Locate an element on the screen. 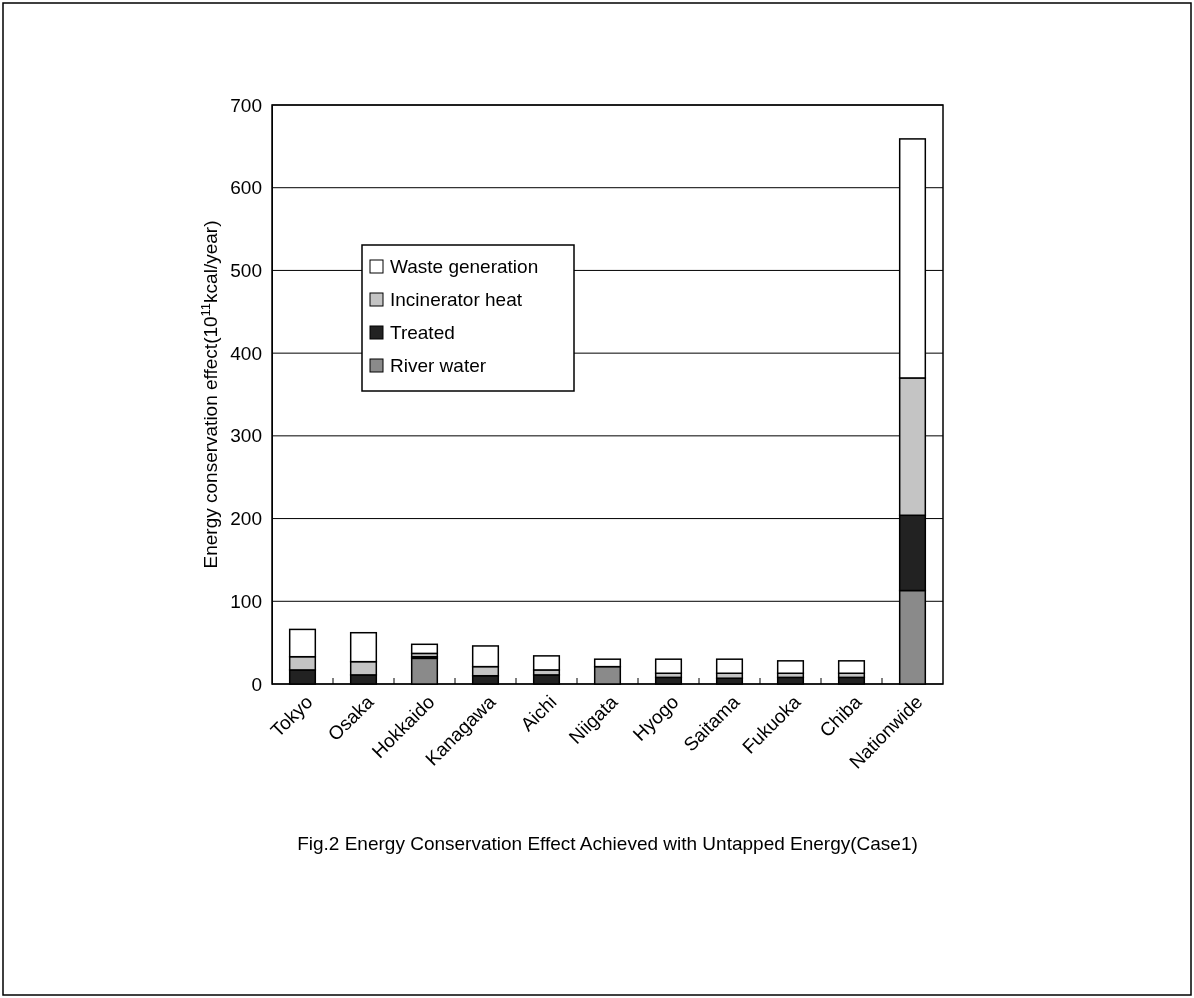 This screenshot has height=998, width=1194. y-tick-label: 0 is located at coordinates (256, 684).